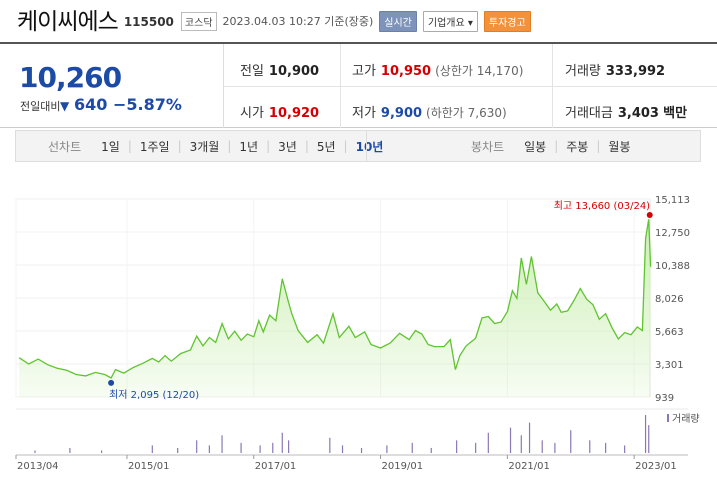 The image size is (717, 496). I want to click on open-stat: 시가 10,920, so click(279, 111).